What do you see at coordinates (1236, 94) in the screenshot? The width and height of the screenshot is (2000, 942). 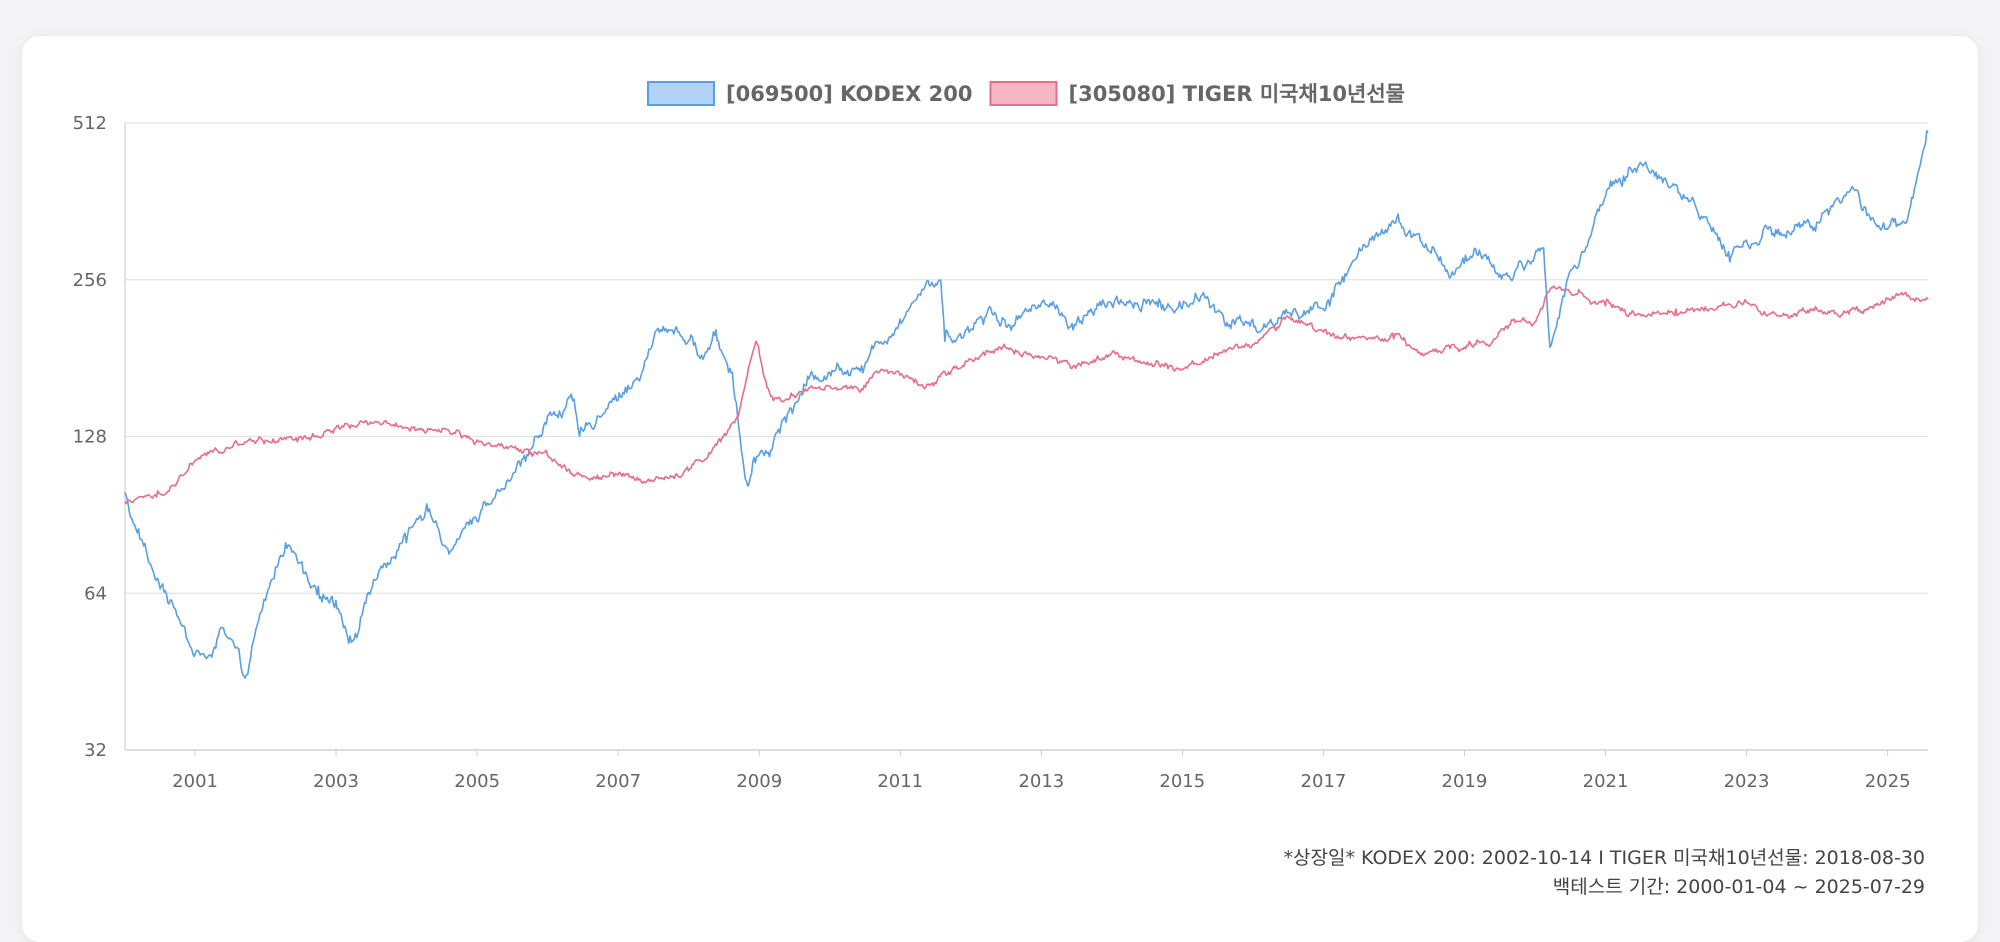 I see `legend-label-tiger-us-treasury: [305080] TIGER 미국채10년선물` at bounding box center [1236, 94].